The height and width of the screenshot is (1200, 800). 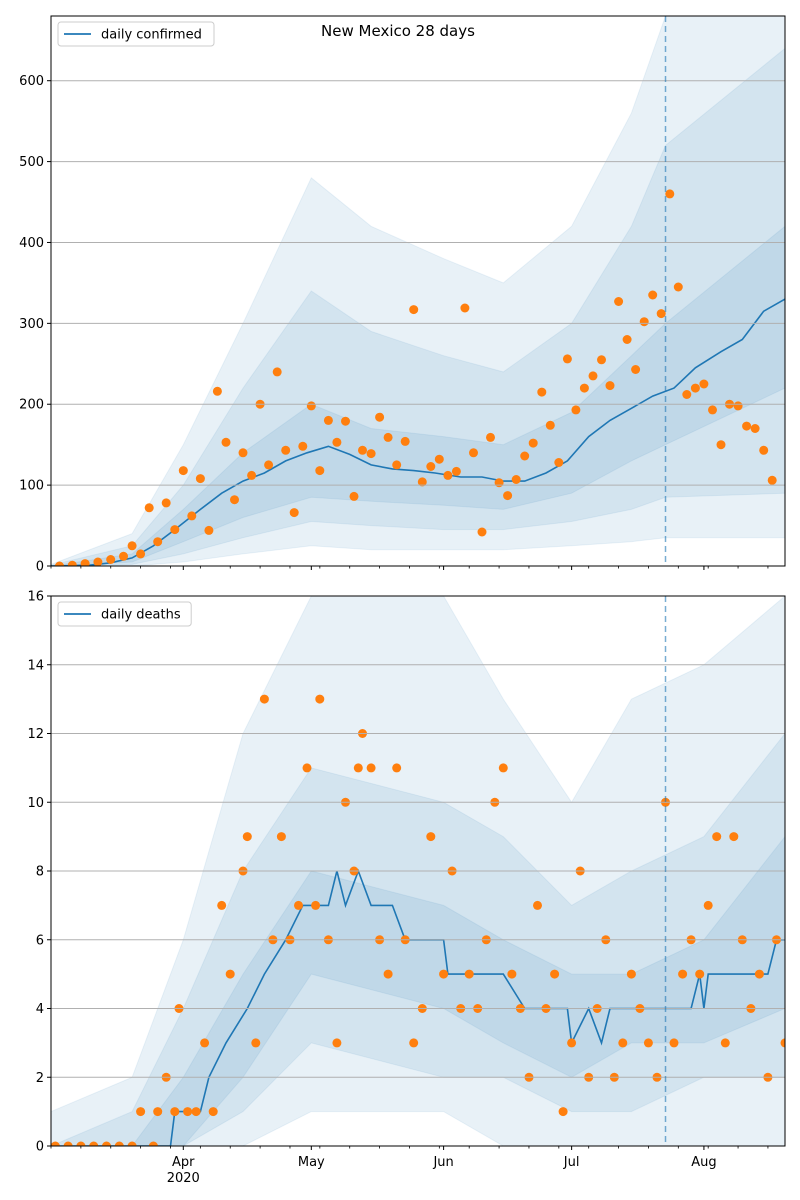 I want to click on legend-box, so click(x=136, y=34).